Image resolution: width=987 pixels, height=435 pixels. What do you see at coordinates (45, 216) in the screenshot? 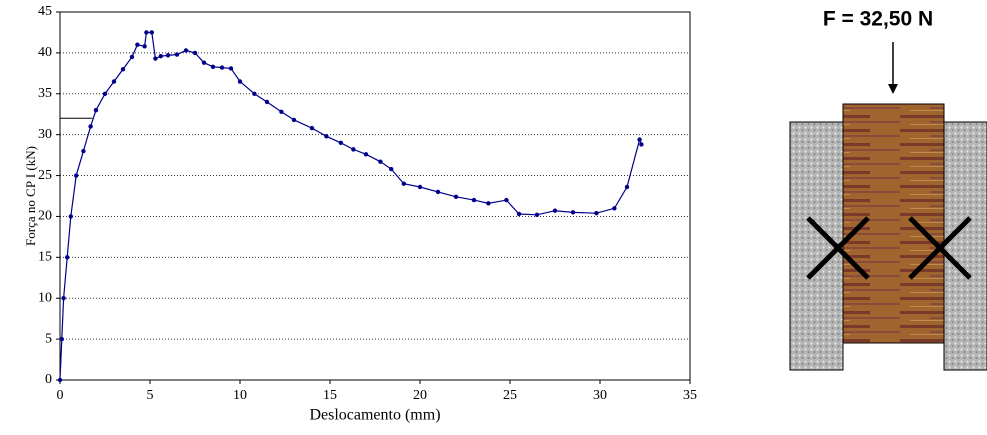
I see `y-tick-label: 20` at bounding box center [45, 216].